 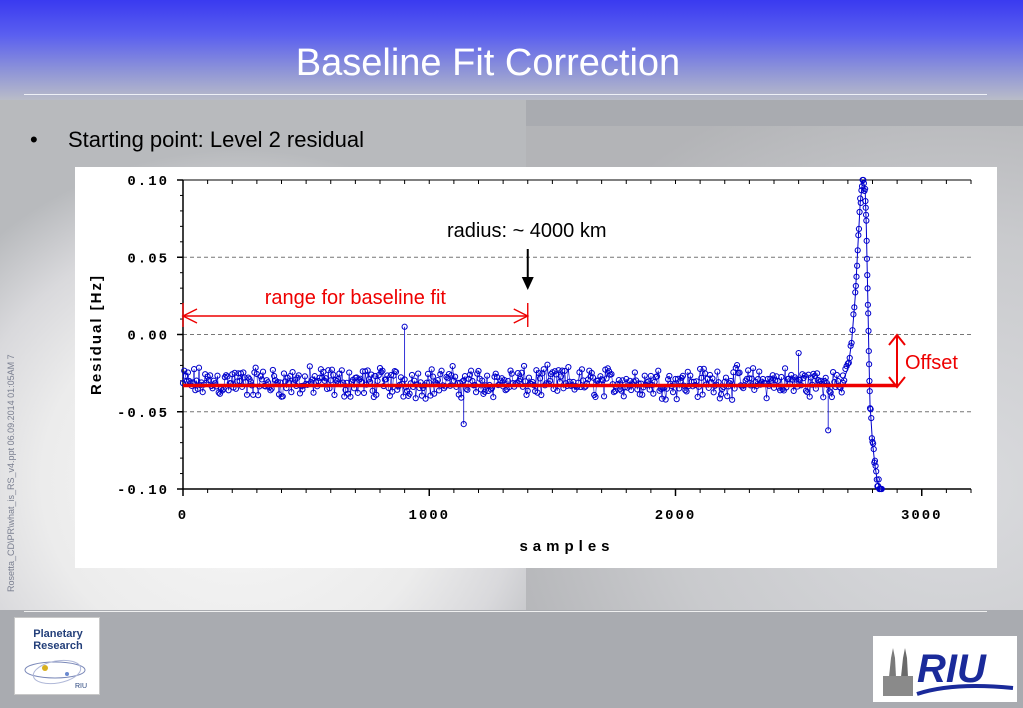 I want to click on riu-swoosh, so click(x=965, y=690).